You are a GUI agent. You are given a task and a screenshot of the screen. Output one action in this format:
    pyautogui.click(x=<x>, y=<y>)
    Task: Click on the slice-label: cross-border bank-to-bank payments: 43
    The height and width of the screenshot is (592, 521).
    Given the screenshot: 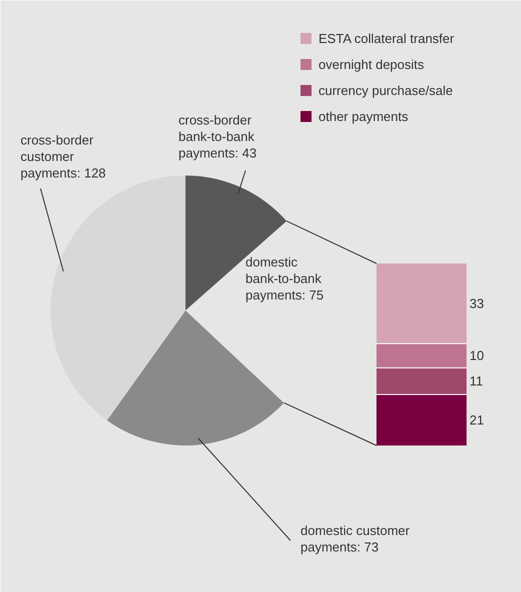 What is the action you would take?
    pyautogui.click(x=217, y=136)
    